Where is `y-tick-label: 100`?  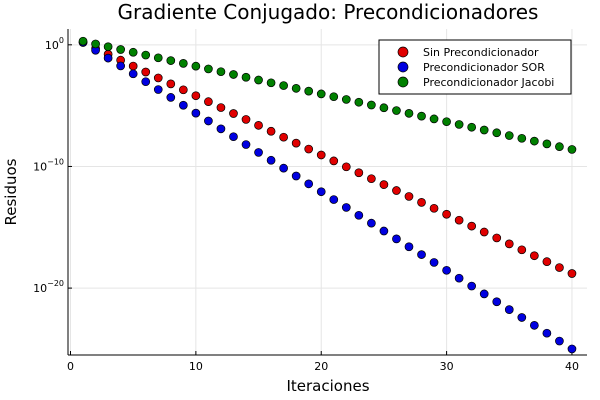 y-tick-label: 100 is located at coordinates (54, 44).